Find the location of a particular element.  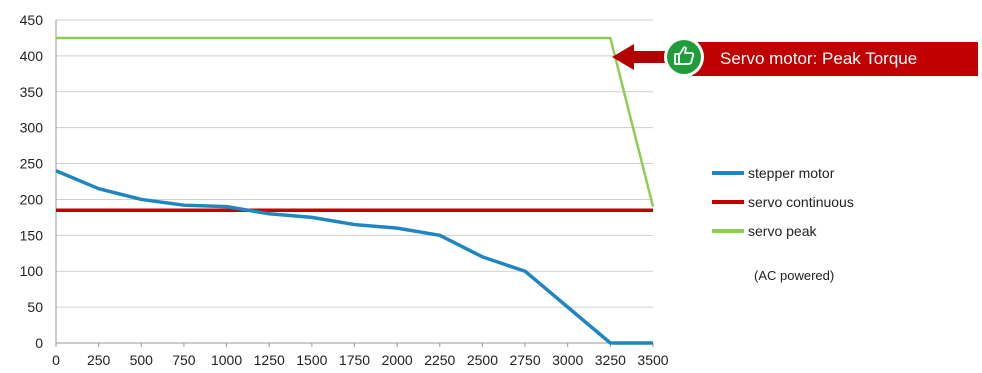

x-tick-label: 3000 is located at coordinates (567, 360).